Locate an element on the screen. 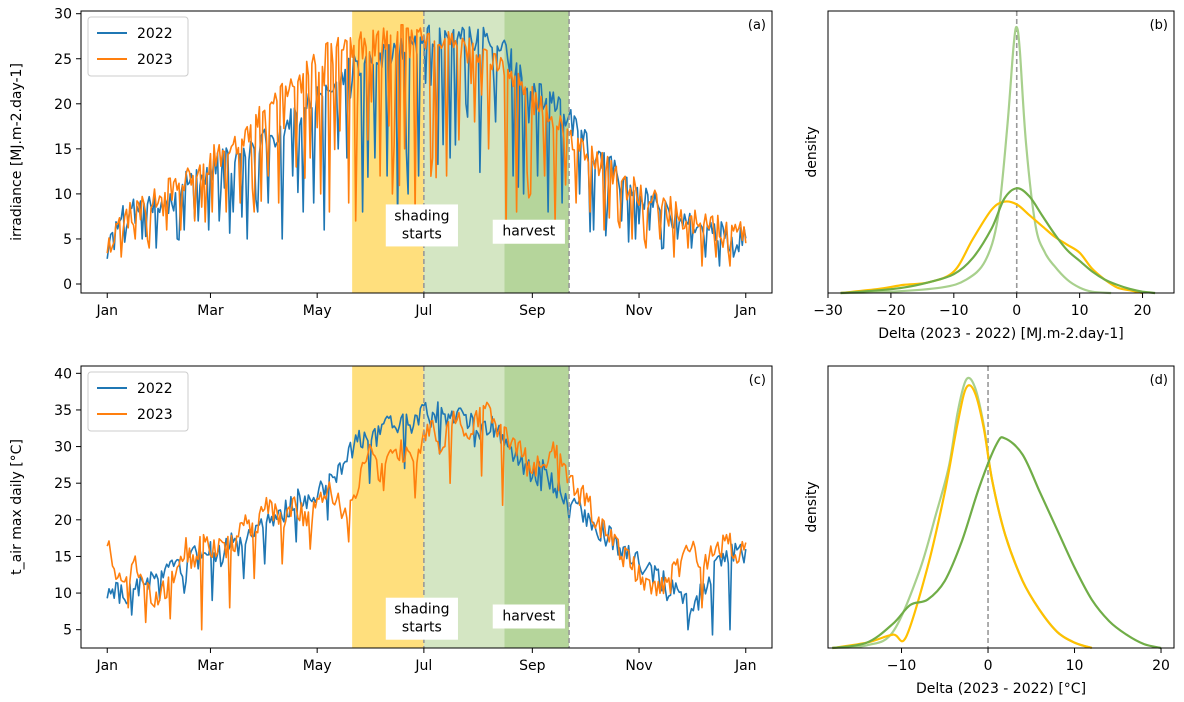  panel-label: (c) is located at coordinates (757, 380).